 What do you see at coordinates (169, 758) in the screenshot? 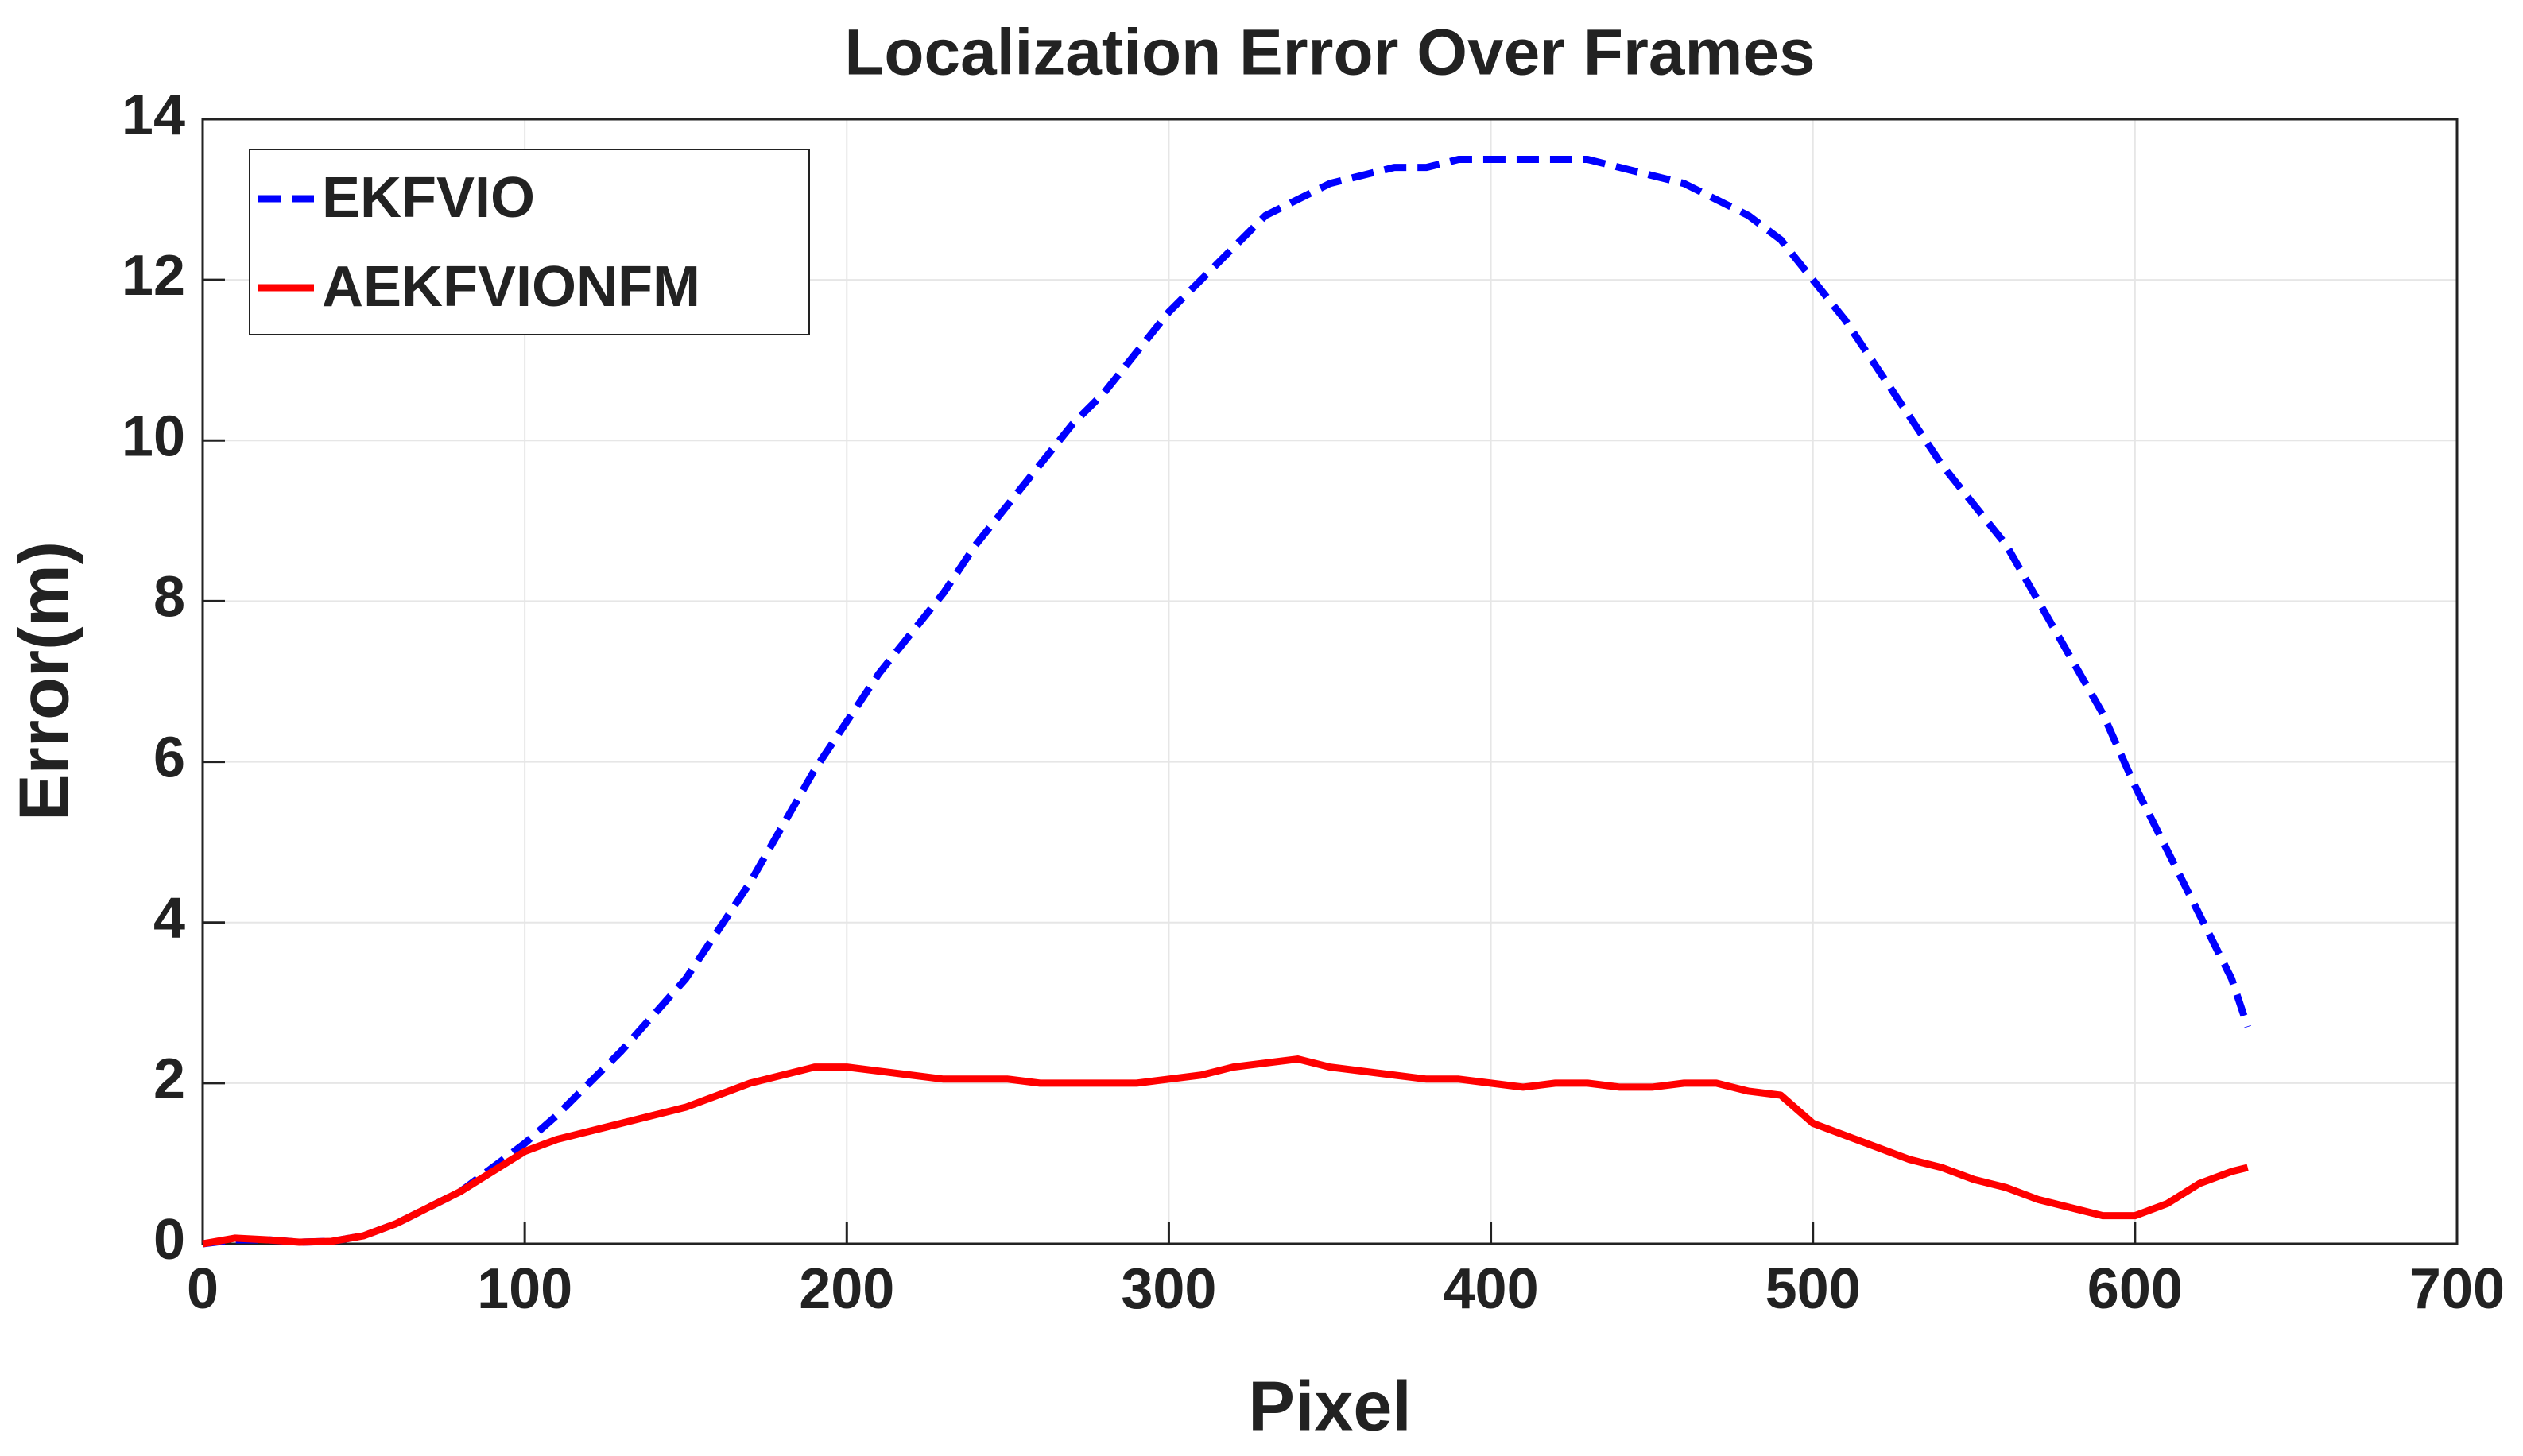
I see `y-tick-label: 6` at bounding box center [169, 758].